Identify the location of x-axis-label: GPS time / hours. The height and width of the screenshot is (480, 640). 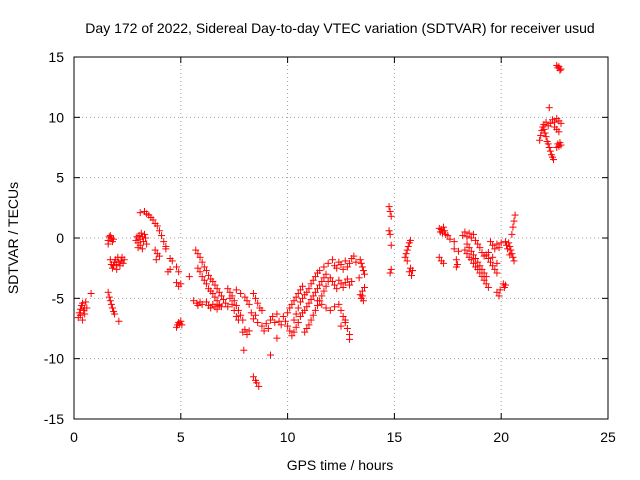
(340, 465).